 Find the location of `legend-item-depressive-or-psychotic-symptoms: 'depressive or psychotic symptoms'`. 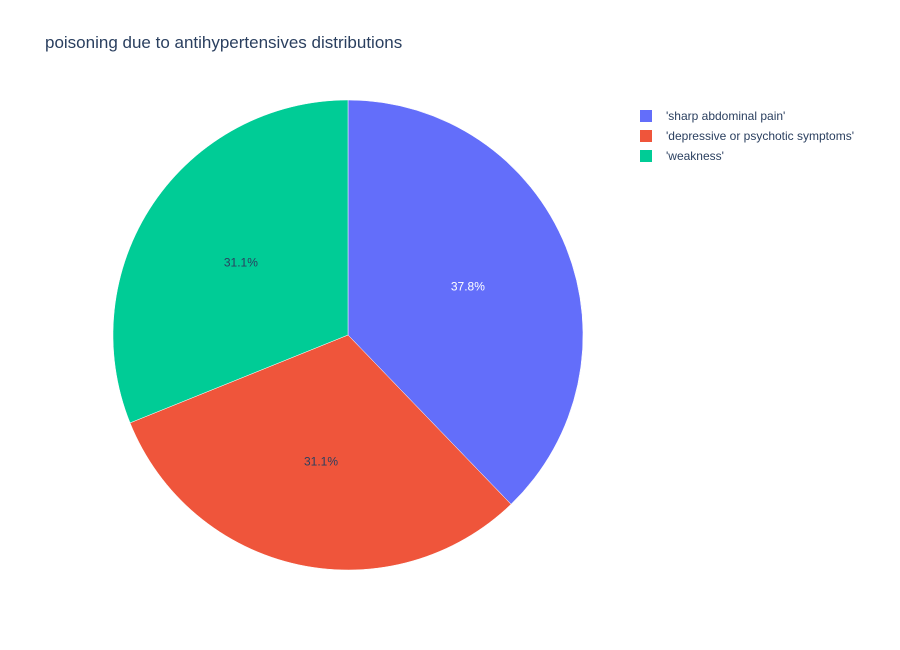

legend-item-depressive-or-psychotic-symptoms: 'depressive or psychotic symptoms' is located at coordinates (747, 136).